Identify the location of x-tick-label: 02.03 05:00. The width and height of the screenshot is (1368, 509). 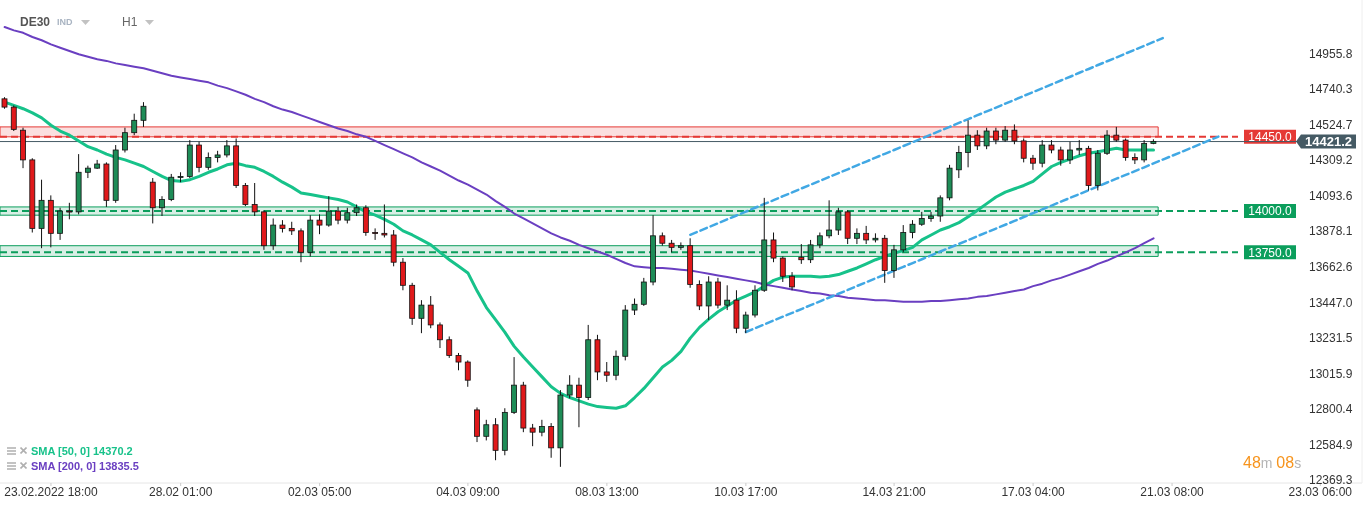
(319, 491).